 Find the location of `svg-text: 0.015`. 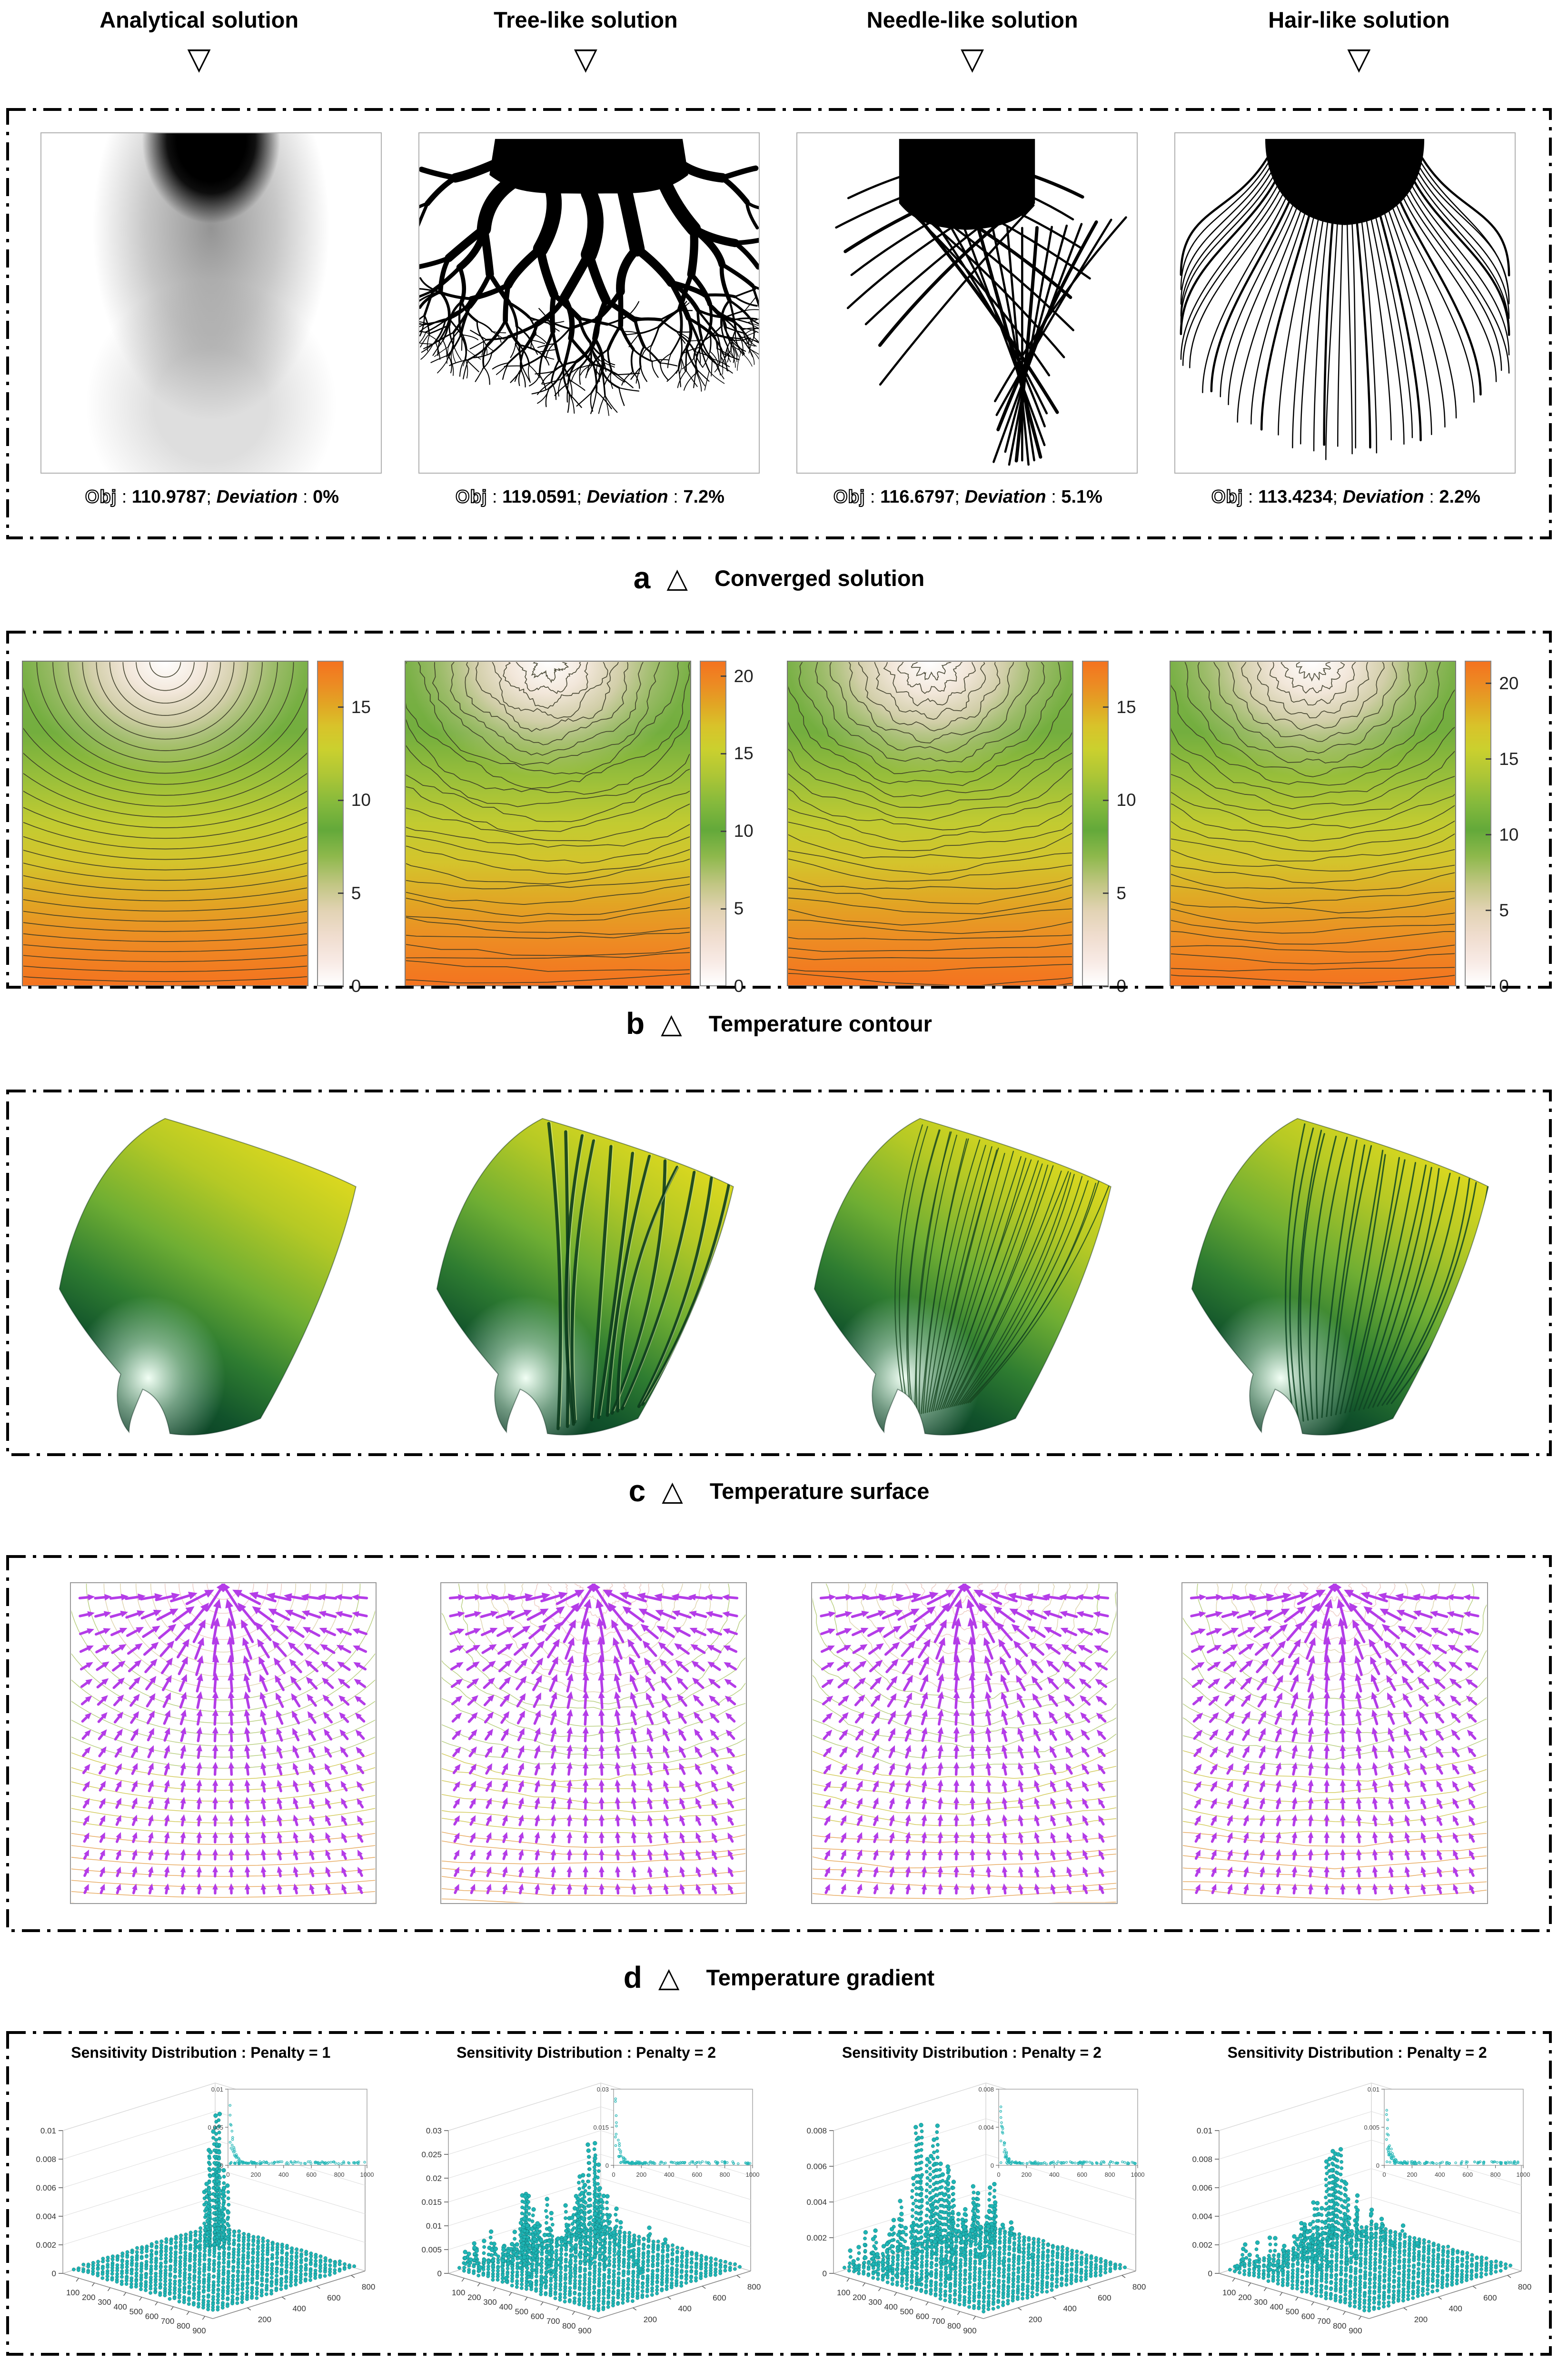

svg-text: 0.015 is located at coordinates (431, 2202).